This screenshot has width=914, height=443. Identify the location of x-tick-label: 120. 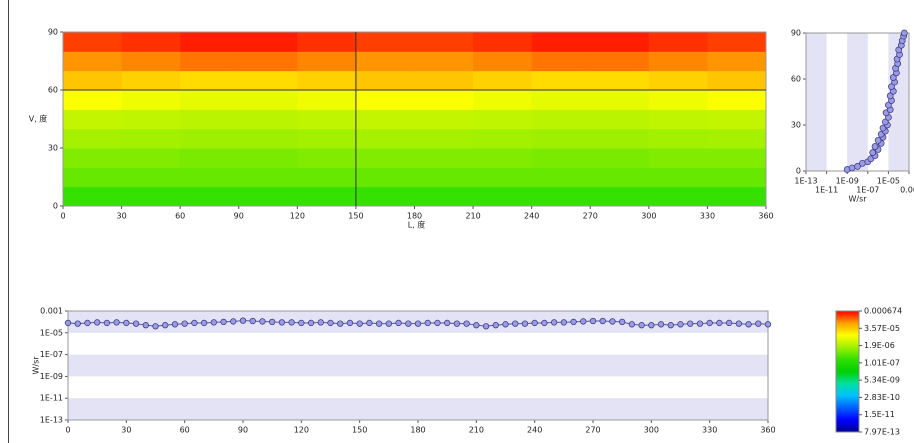
(297, 216).